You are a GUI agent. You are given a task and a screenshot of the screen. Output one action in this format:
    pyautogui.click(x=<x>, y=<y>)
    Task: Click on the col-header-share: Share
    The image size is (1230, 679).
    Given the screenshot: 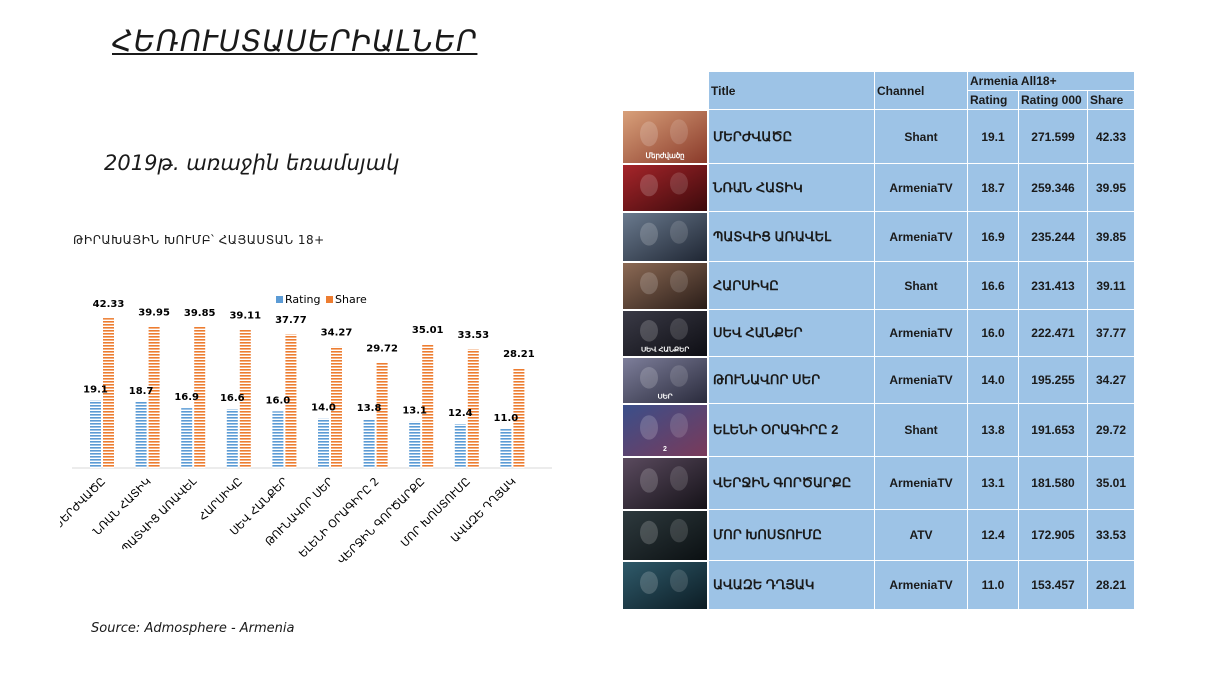 What is the action you would take?
    pyautogui.click(x=1111, y=100)
    